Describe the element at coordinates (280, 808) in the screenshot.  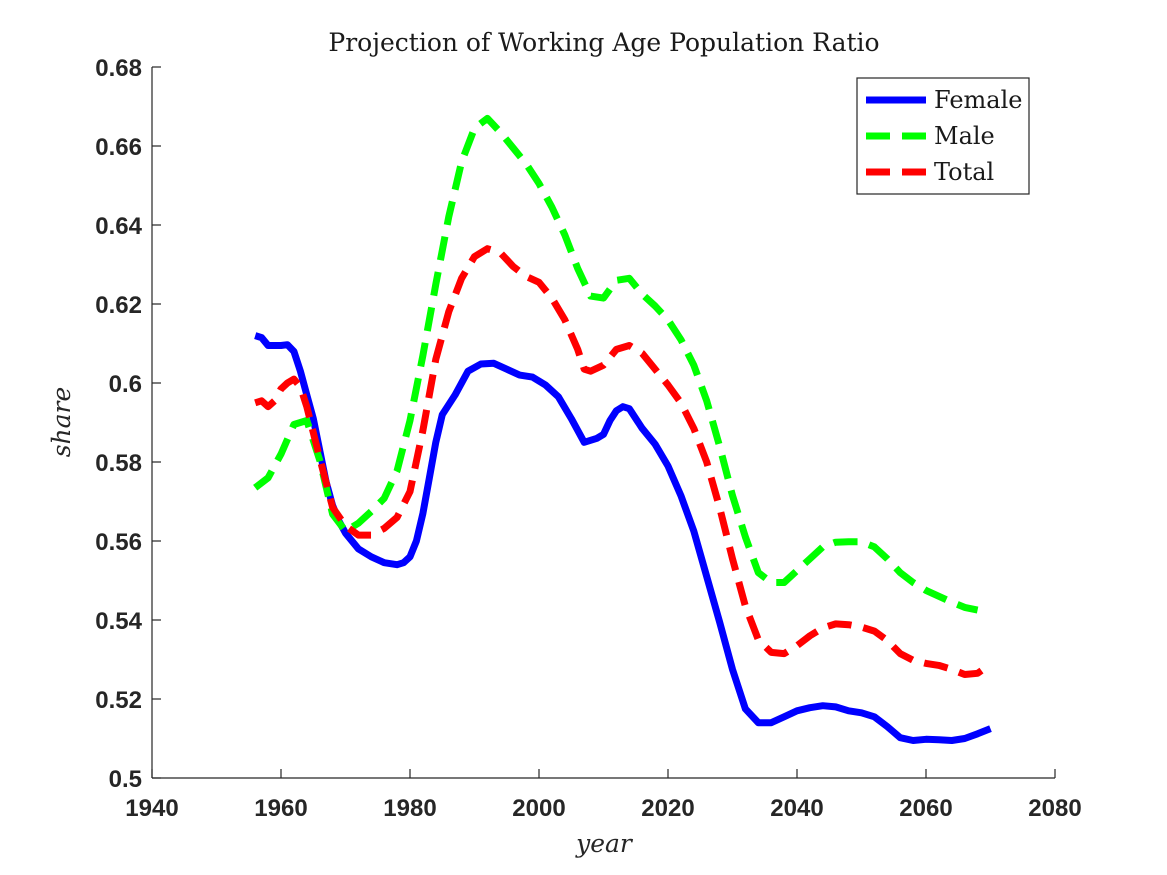
I see `x-tick-label: 1960` at that location.